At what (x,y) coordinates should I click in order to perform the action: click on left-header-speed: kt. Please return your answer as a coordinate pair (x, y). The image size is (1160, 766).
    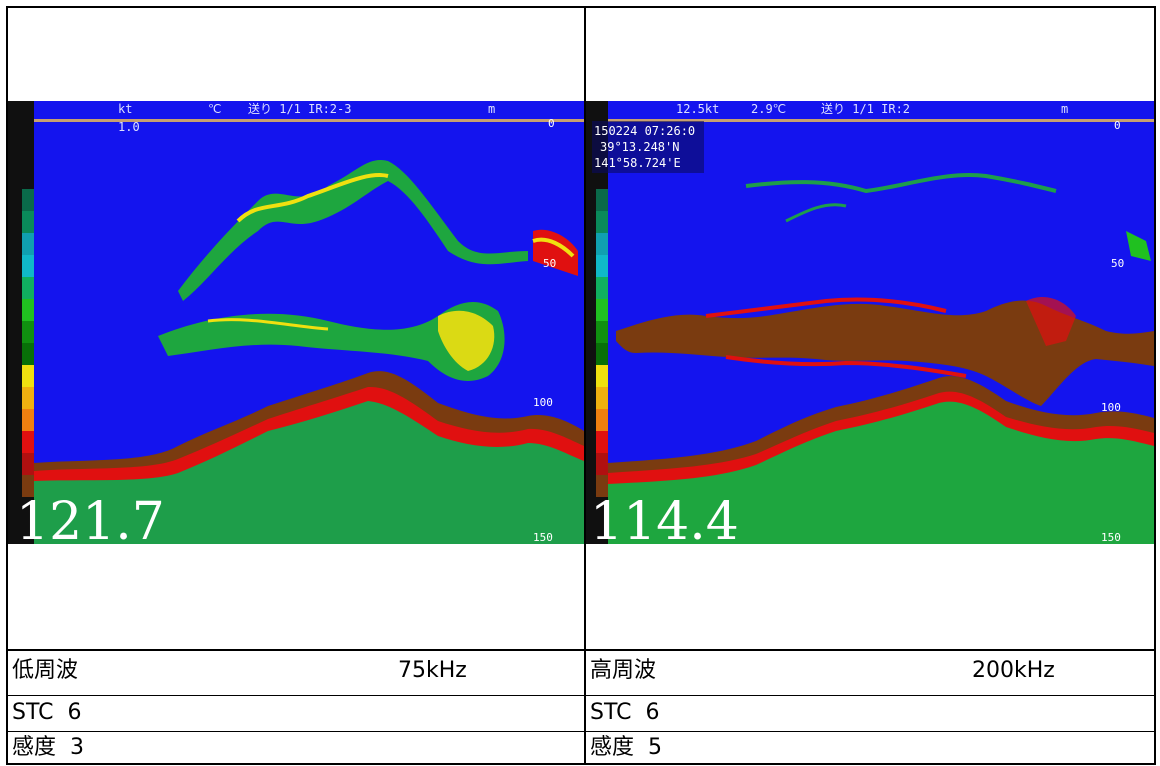
    Looking at the image, I should click on (125, 109).